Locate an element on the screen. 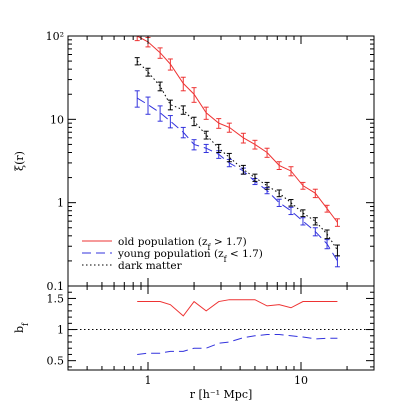 This screenshot has height=414, width=409. top-y-axis-label: ξ(r) is located at coordinates (19, 161).